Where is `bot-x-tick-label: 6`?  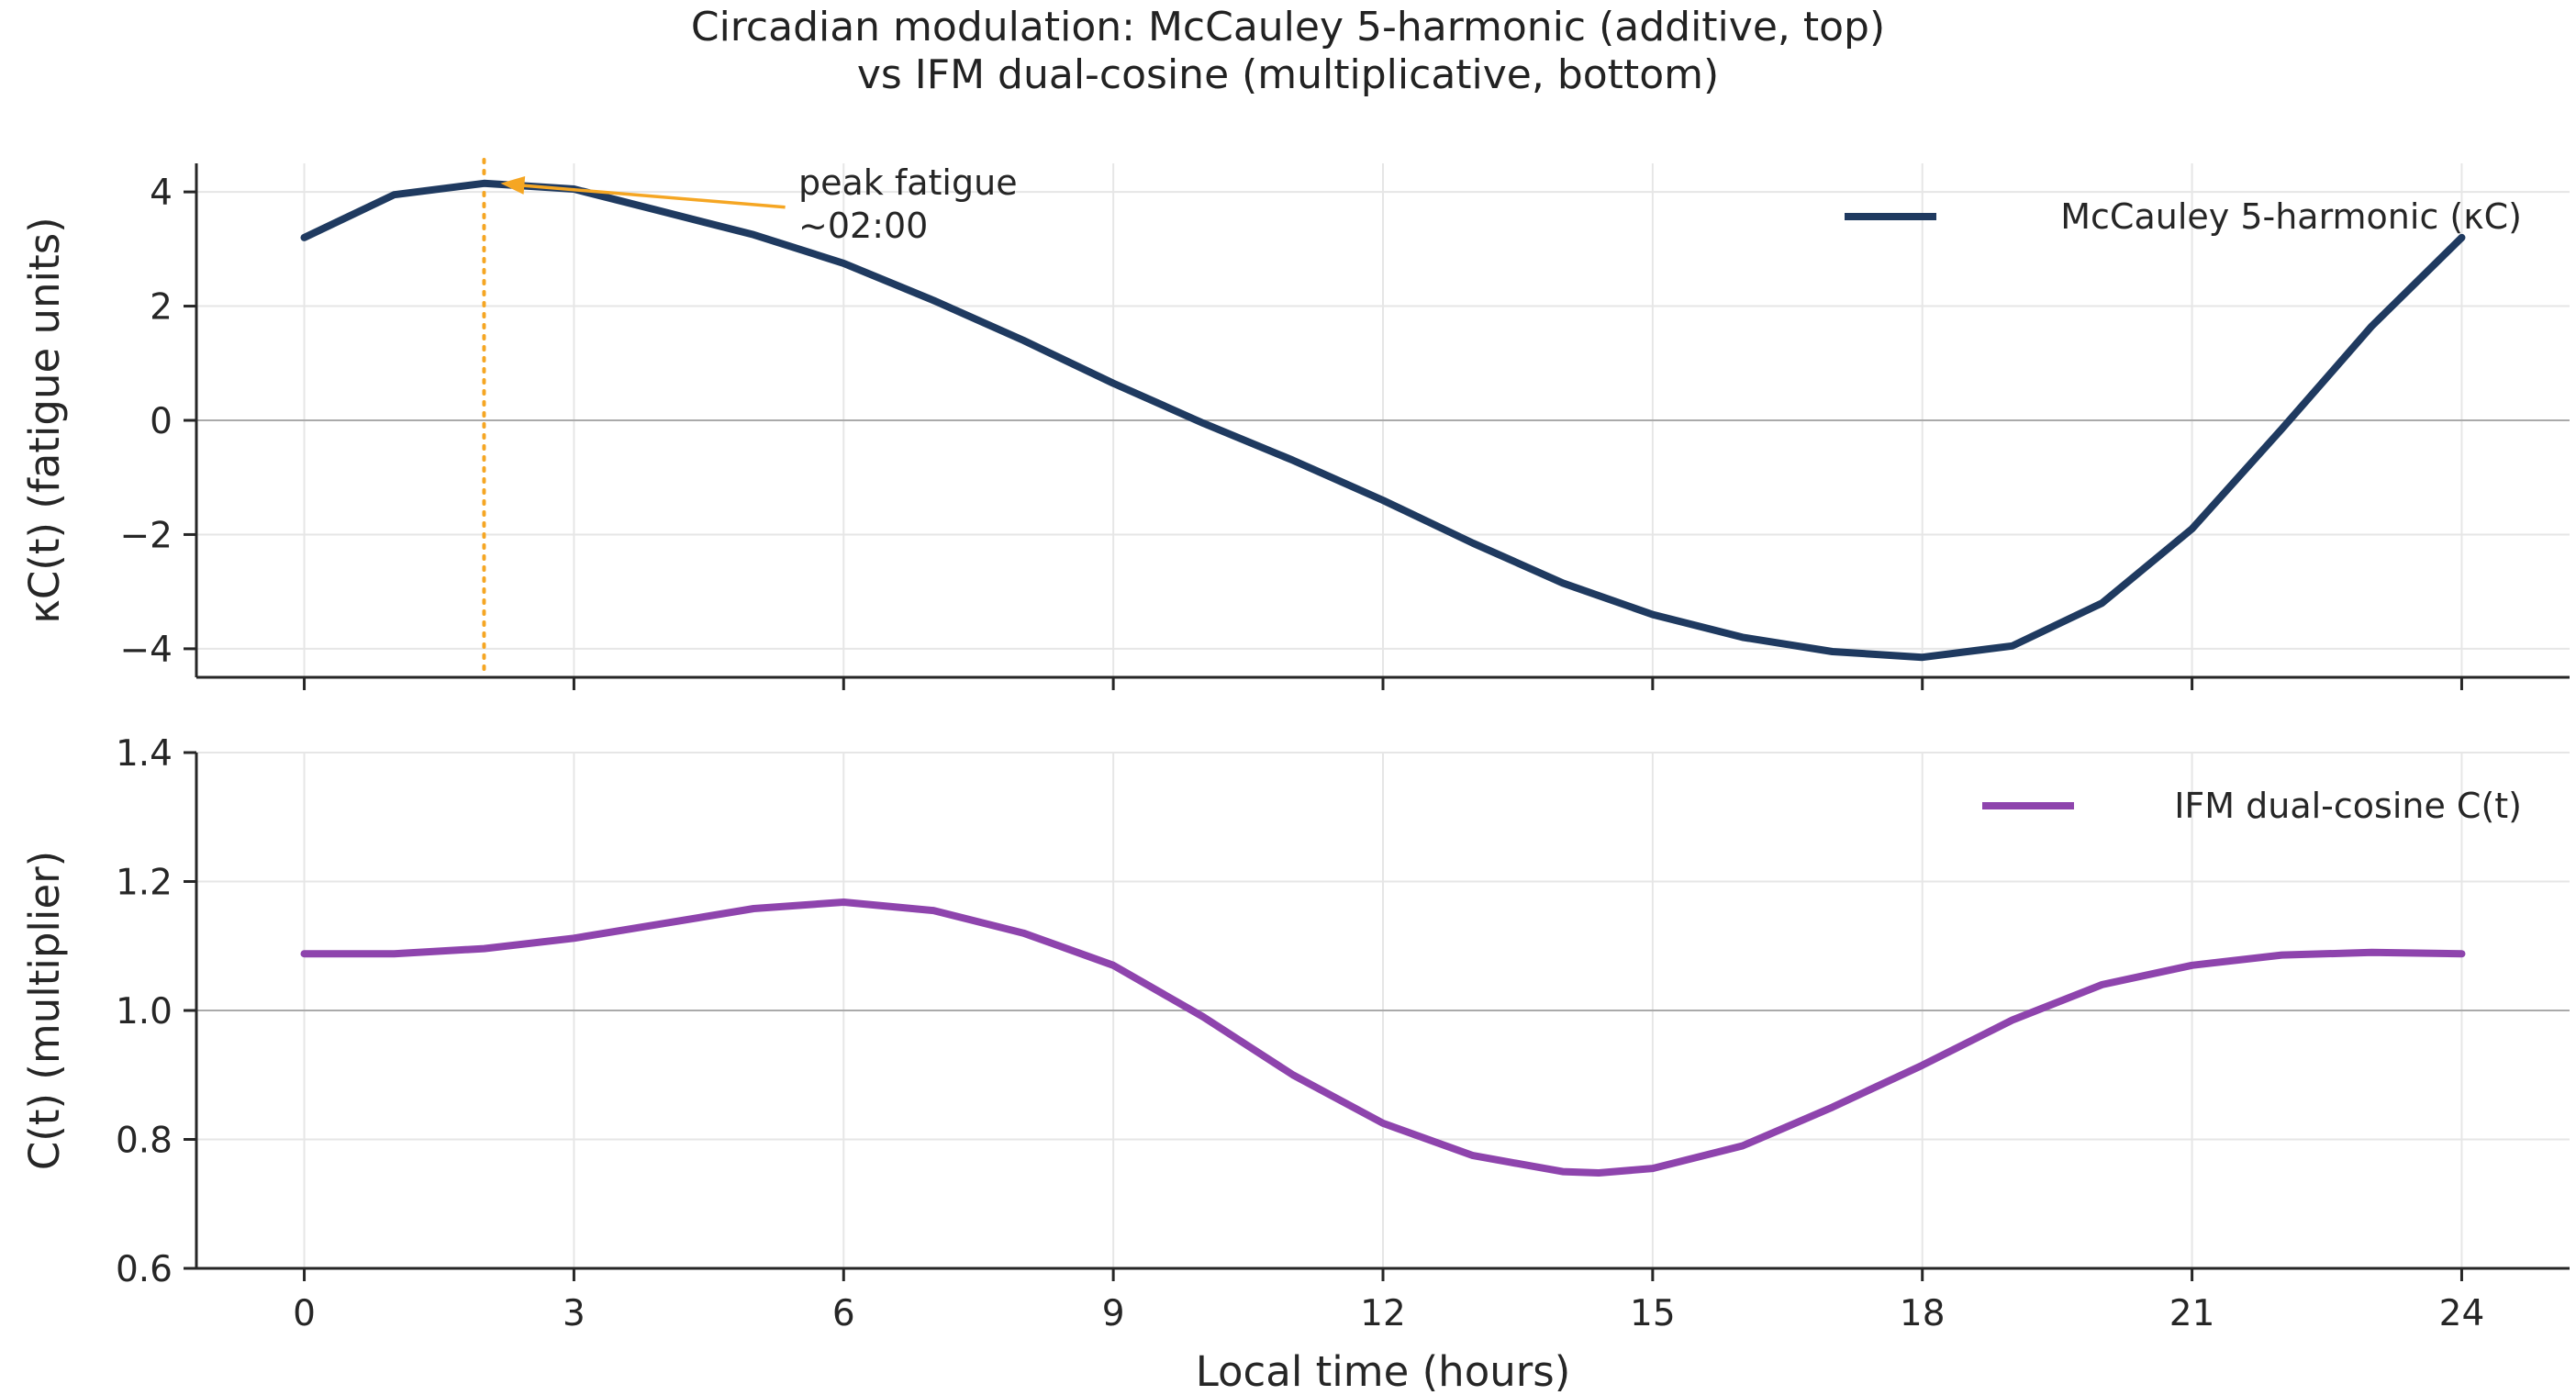
bot-x-tick-label: 6 is located at coordinates (843, 1313).